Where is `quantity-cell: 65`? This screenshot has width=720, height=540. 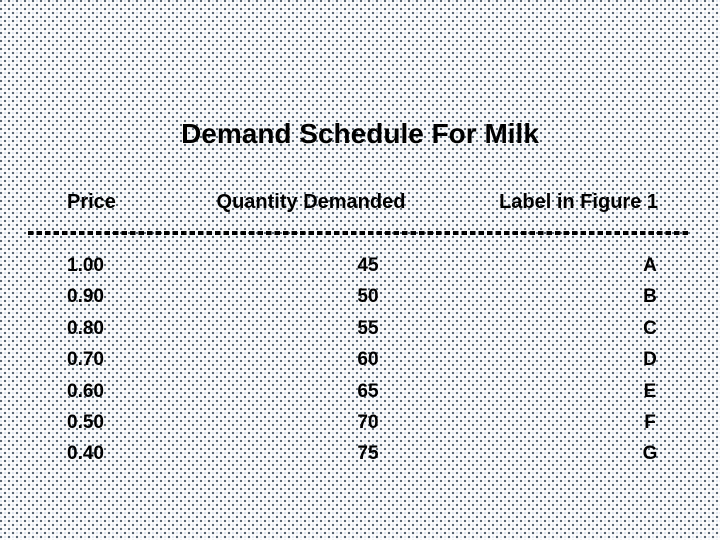
quantity-cell: 65 is located at coordinates (368, 391).